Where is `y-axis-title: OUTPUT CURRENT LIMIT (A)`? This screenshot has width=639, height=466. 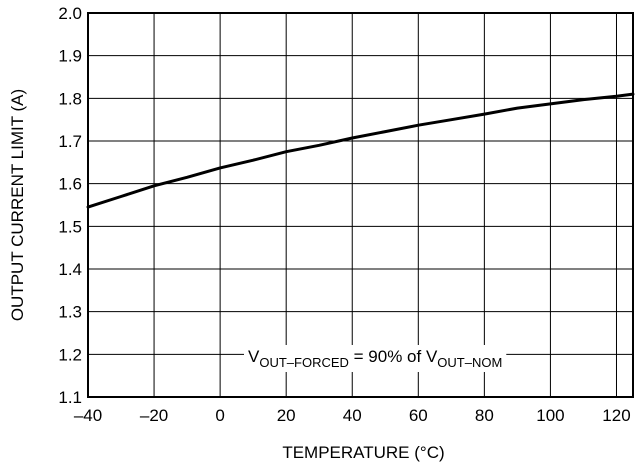 y-axis-title: OUTPUT CURRENT LIMIT (A) is located at coordinates (17, 205).